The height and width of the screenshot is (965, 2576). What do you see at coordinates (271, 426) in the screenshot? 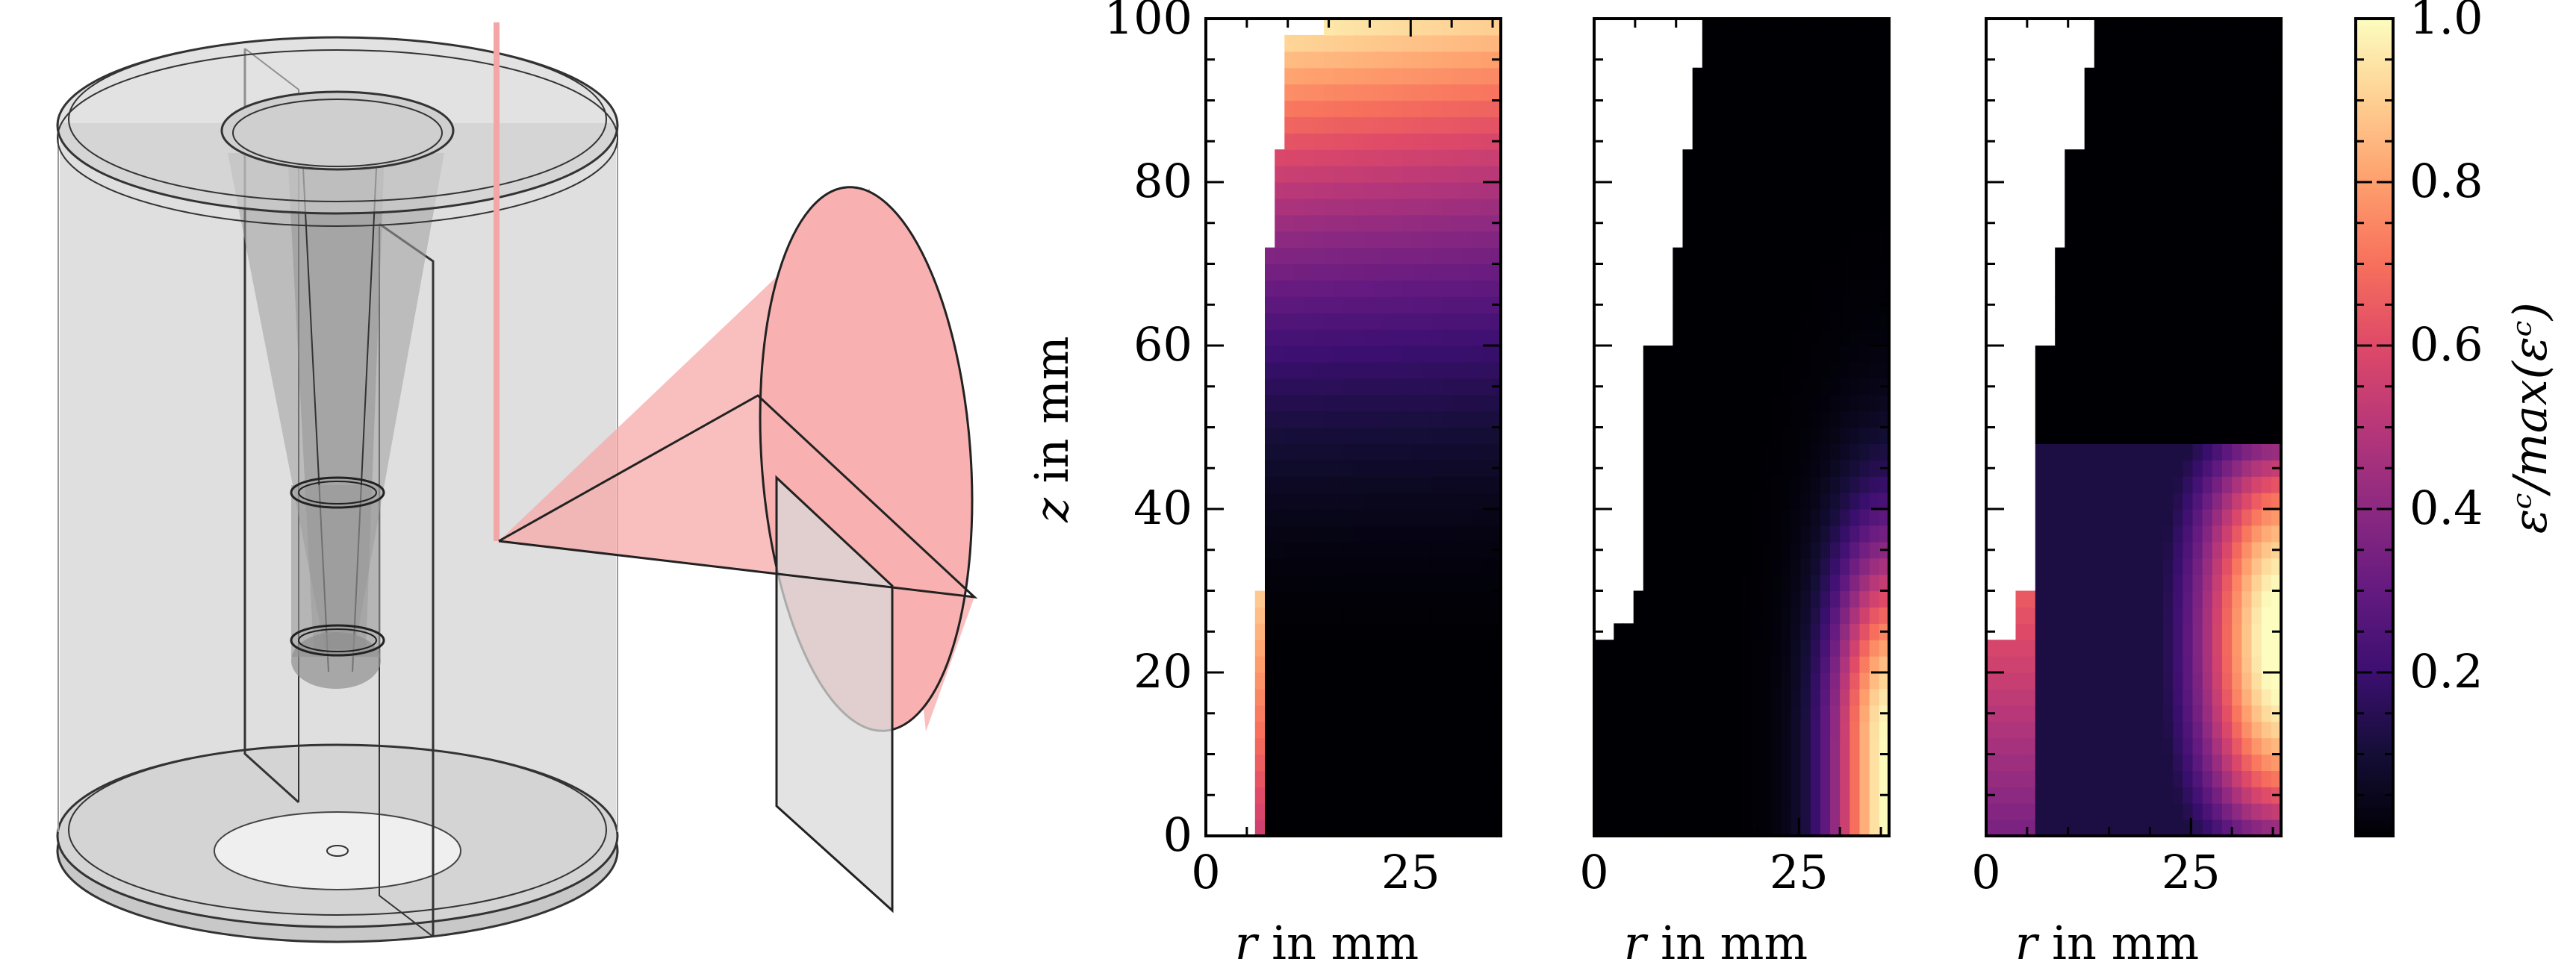
I see `support-frame` at bounding box center [271, 426].